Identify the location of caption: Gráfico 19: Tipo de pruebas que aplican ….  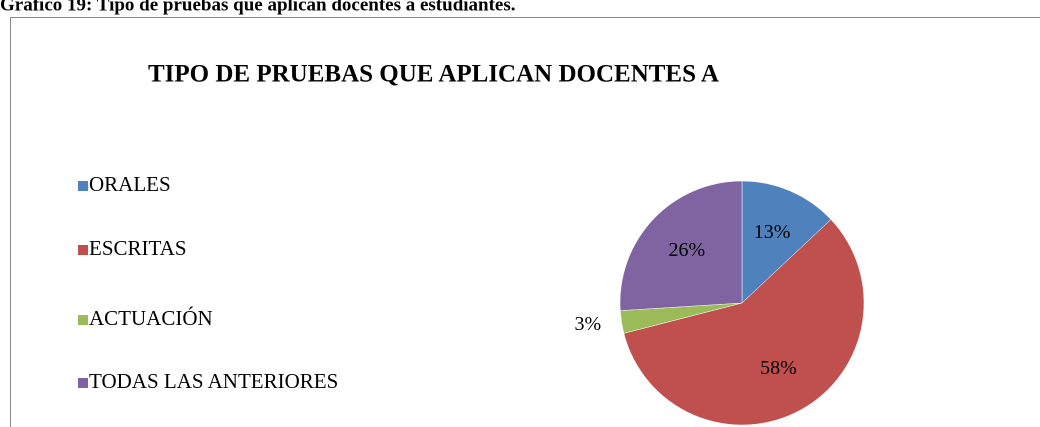
(258, 7).